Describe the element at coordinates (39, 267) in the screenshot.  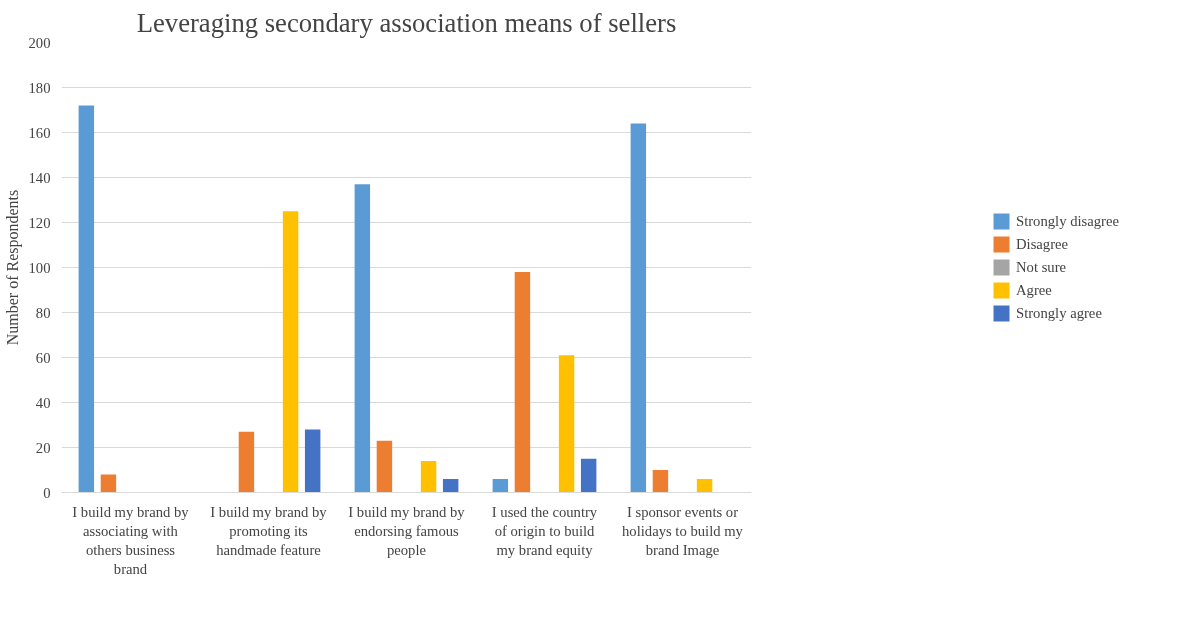
I see `y-tick-label: 100` at that location.